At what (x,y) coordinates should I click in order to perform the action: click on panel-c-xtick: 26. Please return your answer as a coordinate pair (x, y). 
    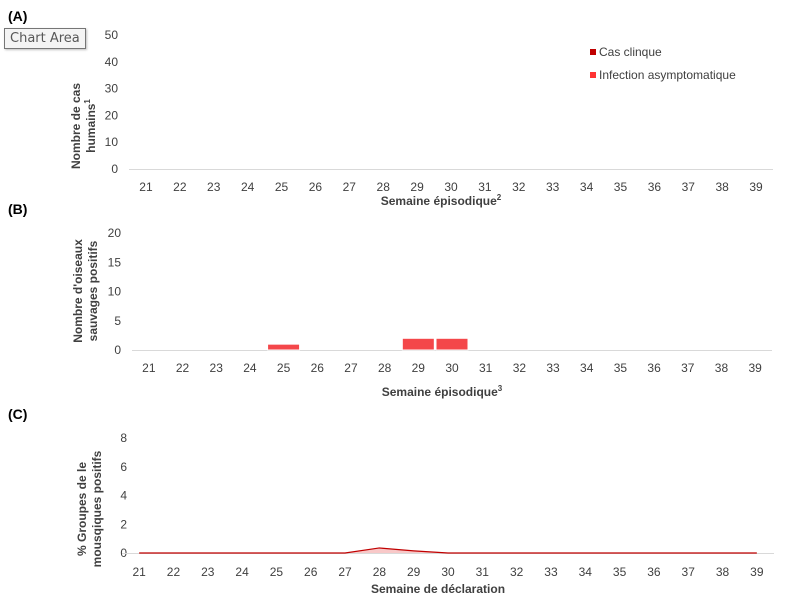
    Looking at the image, I should click on (311, 572).